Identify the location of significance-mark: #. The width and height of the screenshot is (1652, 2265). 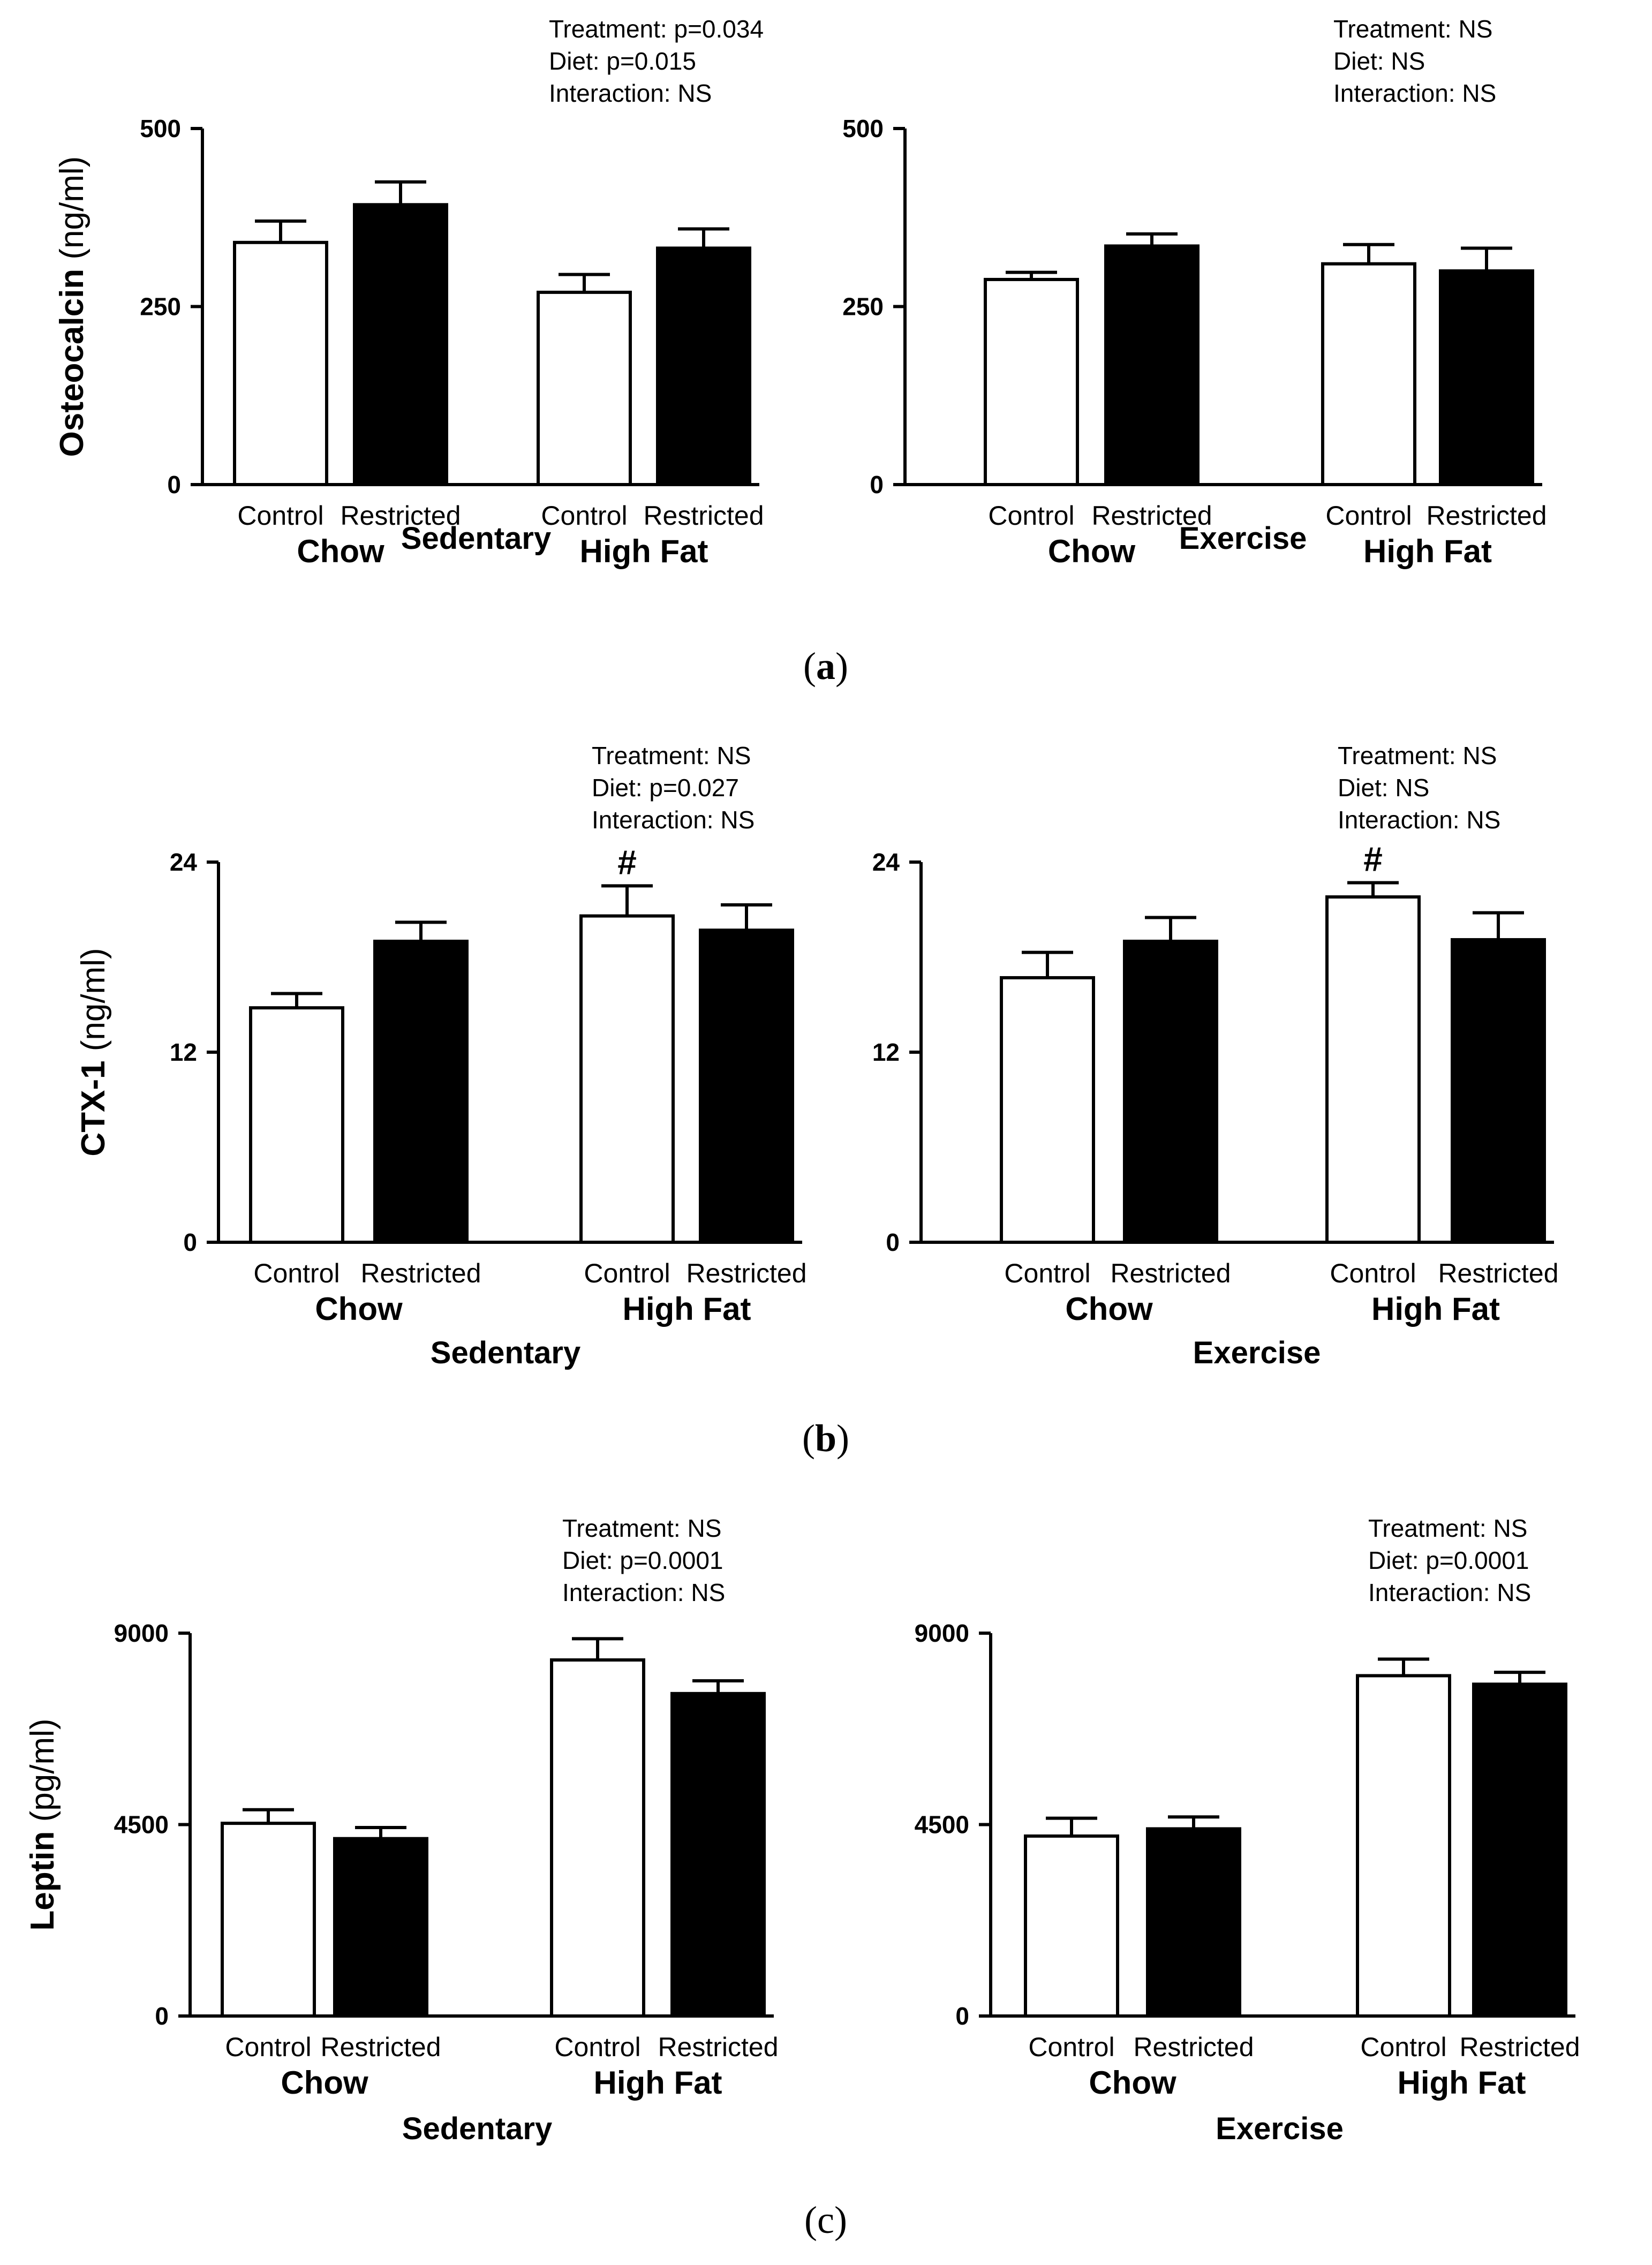
(627, 862).